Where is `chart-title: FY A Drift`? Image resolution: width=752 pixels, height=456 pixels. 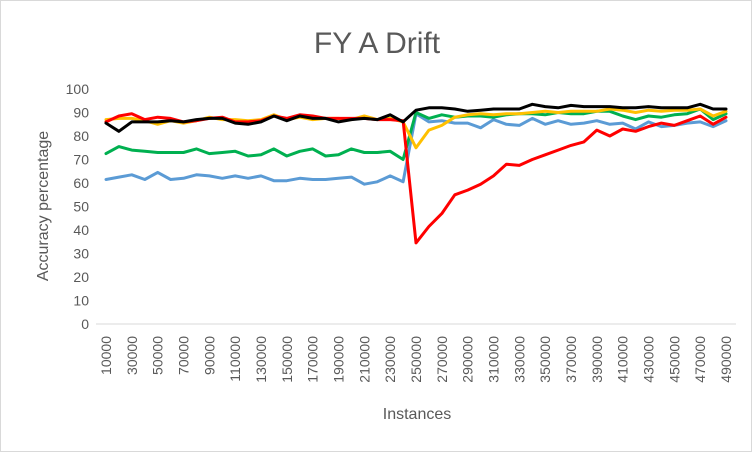
chart-title: FY A Drift is located at coordinates (377, 43).